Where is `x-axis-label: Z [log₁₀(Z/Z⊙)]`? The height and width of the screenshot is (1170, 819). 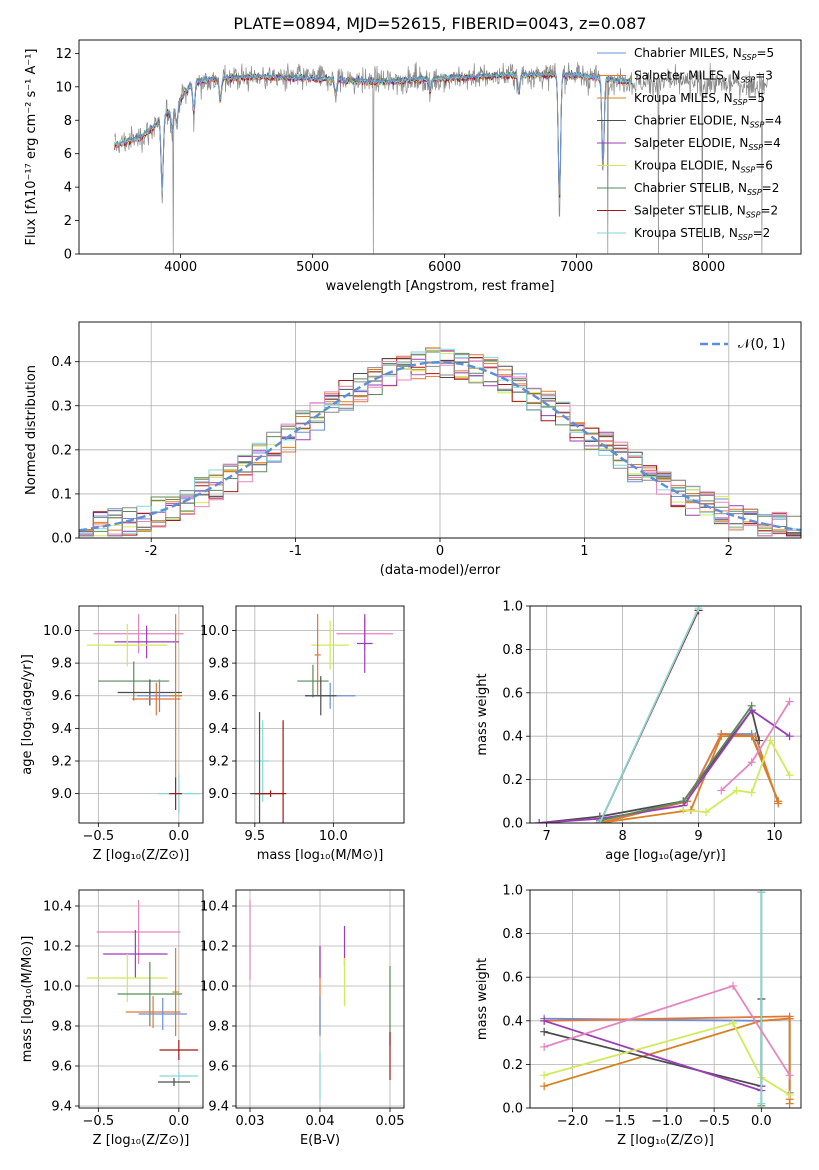 x-axis-label: Z [log₁₀(Z/Z⊙)] is located at coordinates (665, 1140).